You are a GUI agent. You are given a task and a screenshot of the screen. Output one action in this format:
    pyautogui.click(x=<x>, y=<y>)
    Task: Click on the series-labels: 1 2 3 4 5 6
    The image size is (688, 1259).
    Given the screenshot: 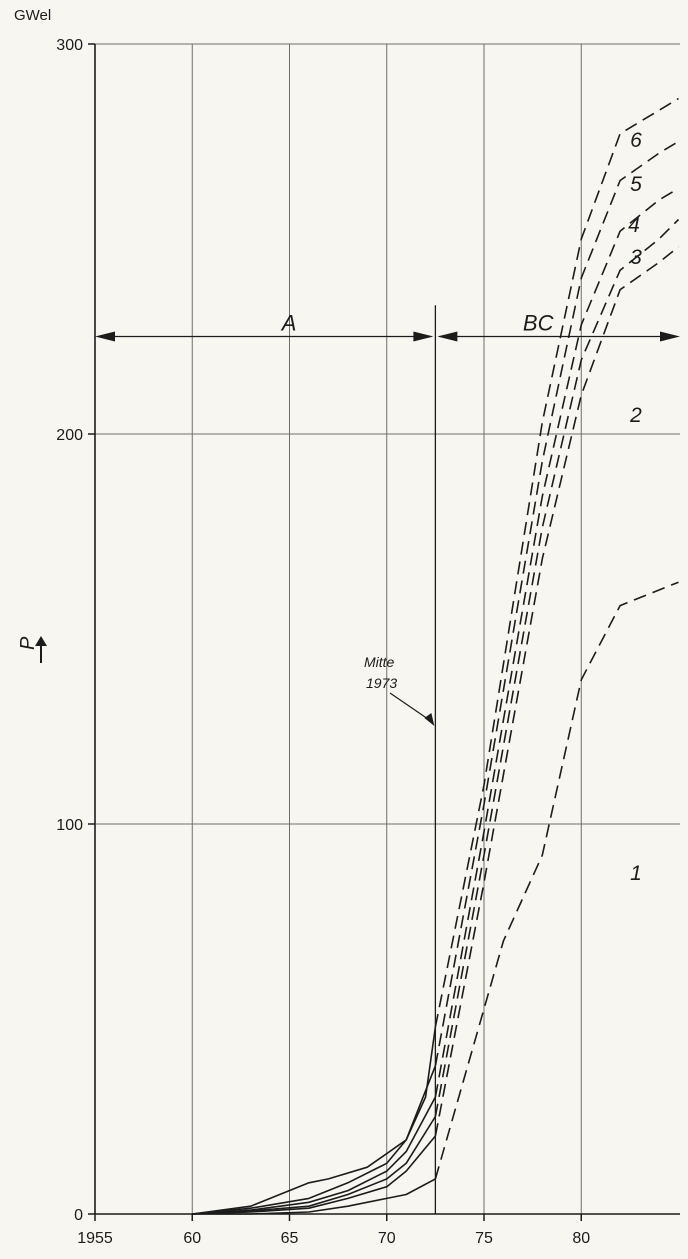 What is the action you would take?
    pyautogui.click(x=635, y=507)
    